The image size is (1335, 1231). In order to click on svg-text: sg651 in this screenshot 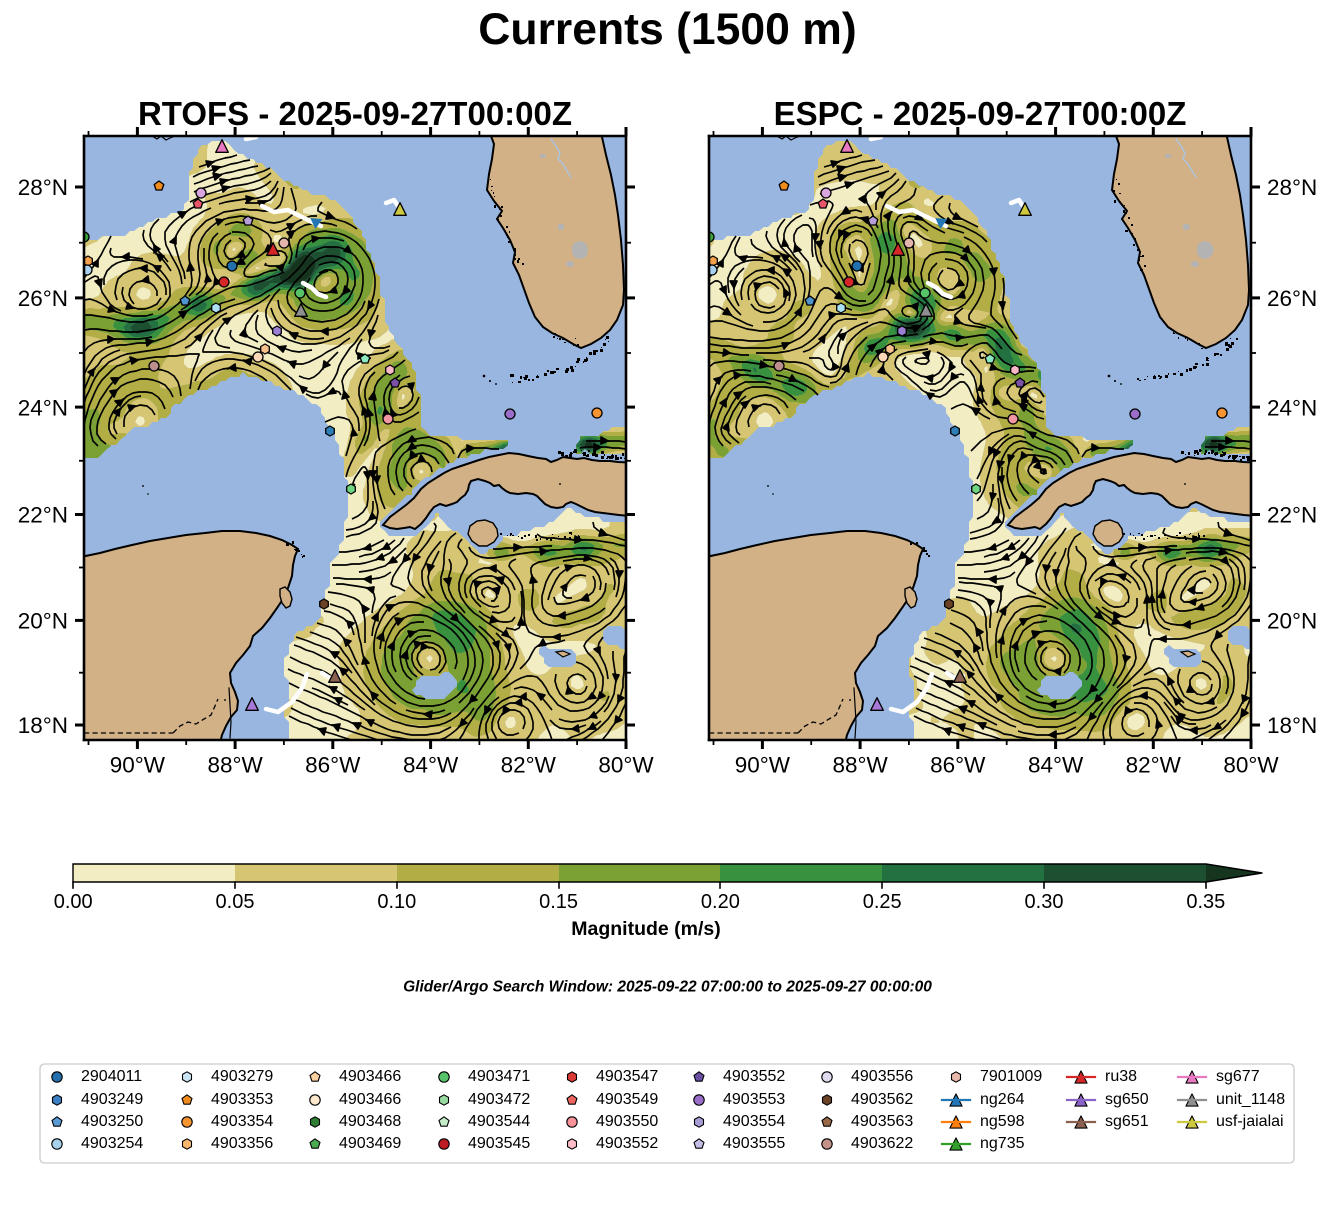, I will do `click(1127, 1121)`.